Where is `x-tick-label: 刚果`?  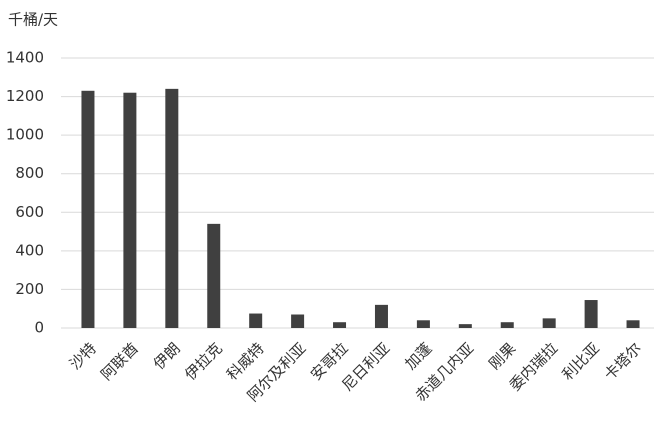 x-tick-label: 刚果 is located at coordinates (502, 356).